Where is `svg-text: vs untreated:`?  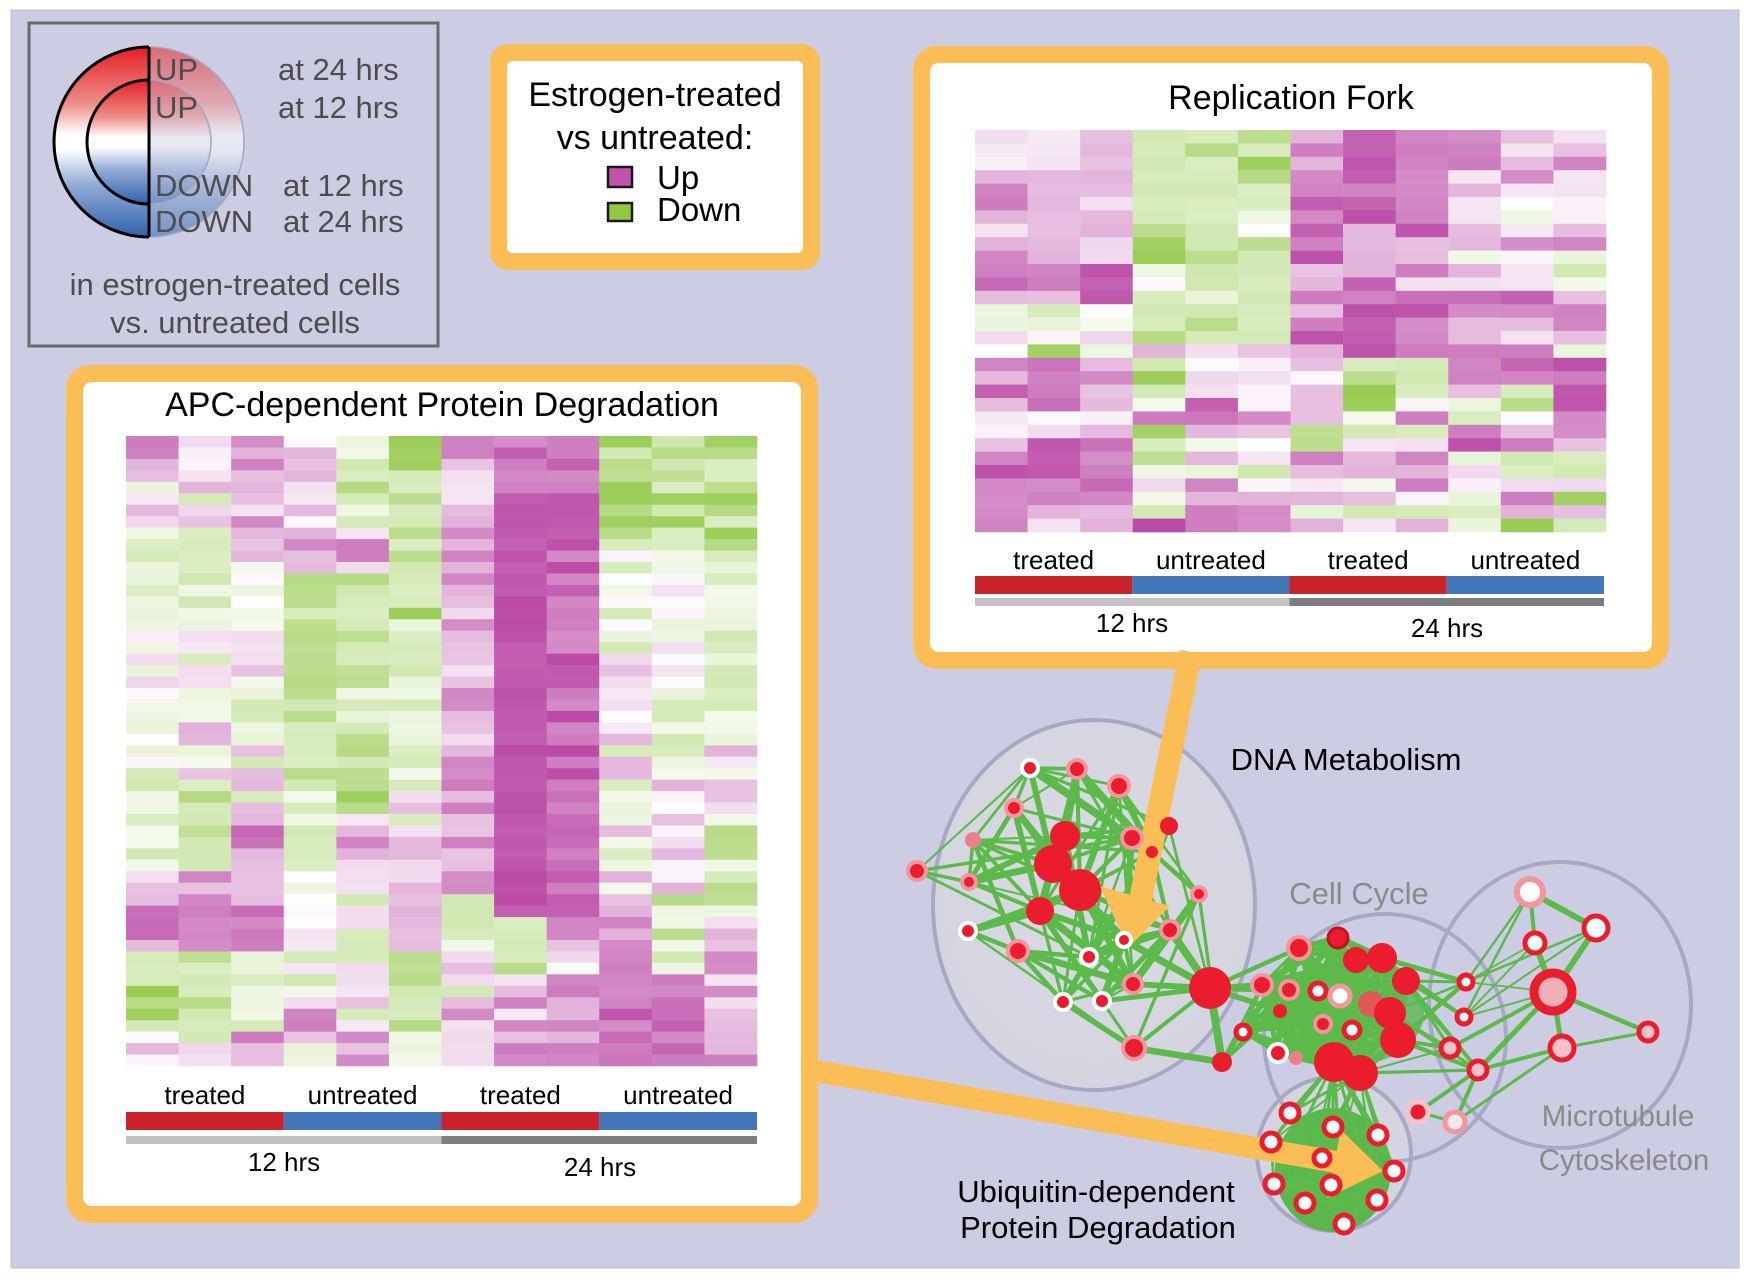 svg-text: vs untreated: is located at coordinates (655, 138).